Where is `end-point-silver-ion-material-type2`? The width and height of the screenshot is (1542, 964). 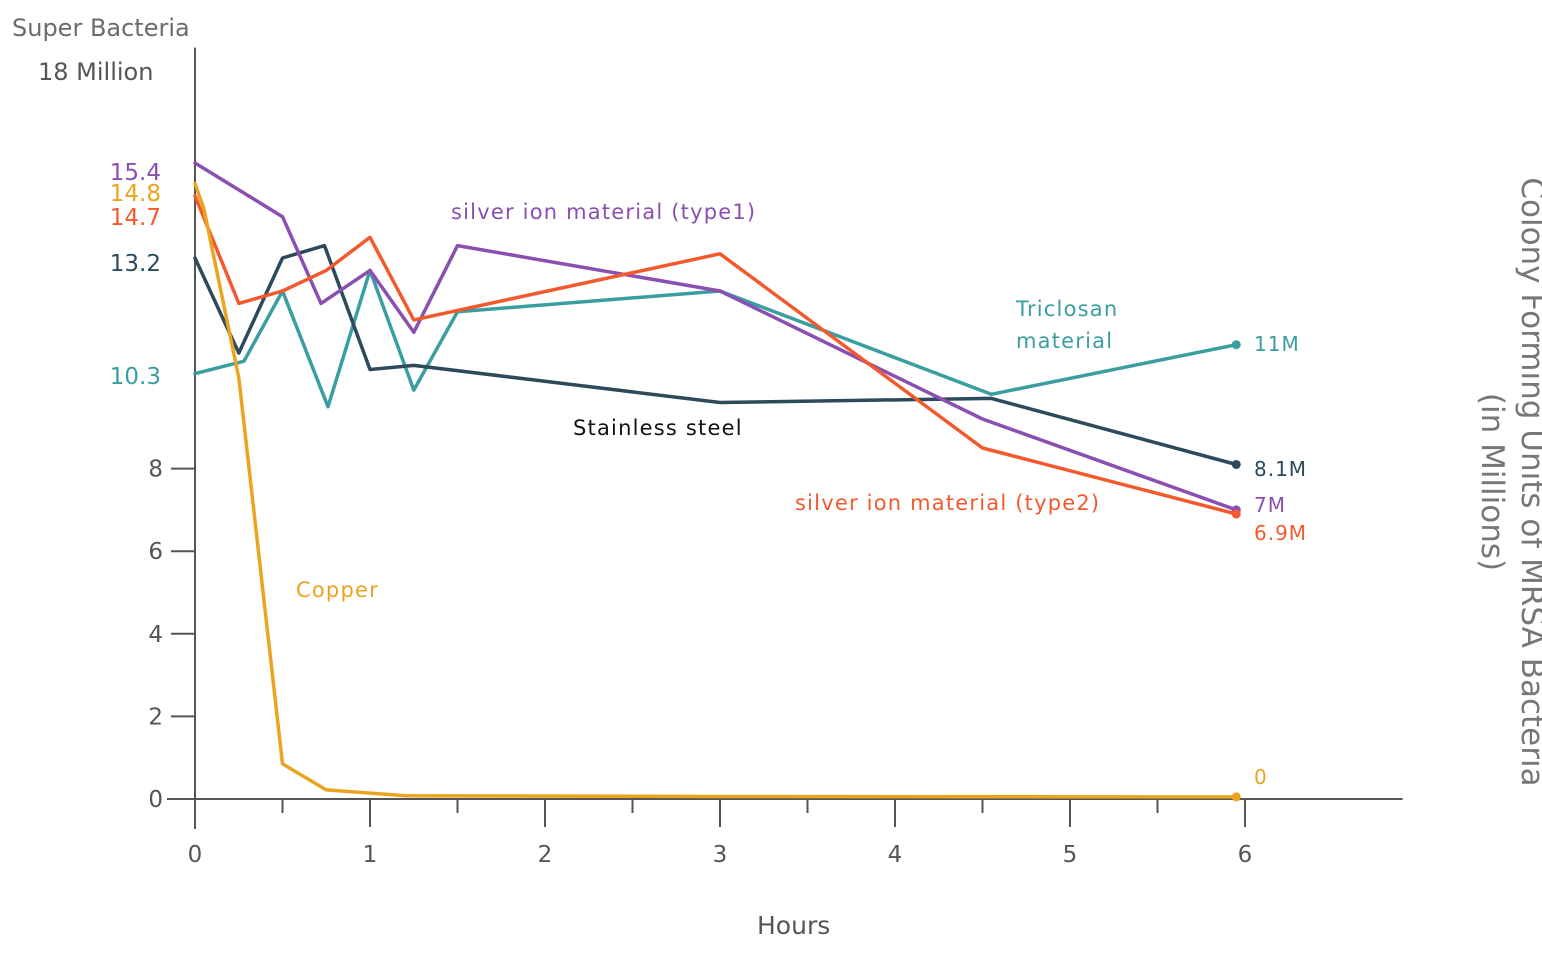
end-point-silver-ion-material-type2 is located at coordinates (1236, 514).